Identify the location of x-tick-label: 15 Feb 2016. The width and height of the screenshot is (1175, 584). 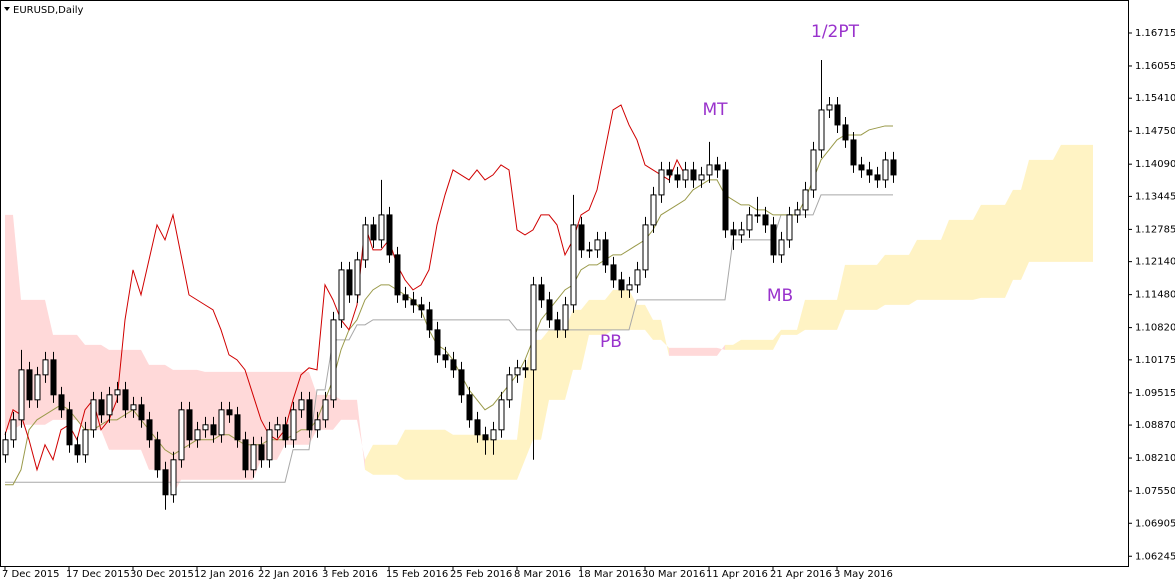
(417, 574).